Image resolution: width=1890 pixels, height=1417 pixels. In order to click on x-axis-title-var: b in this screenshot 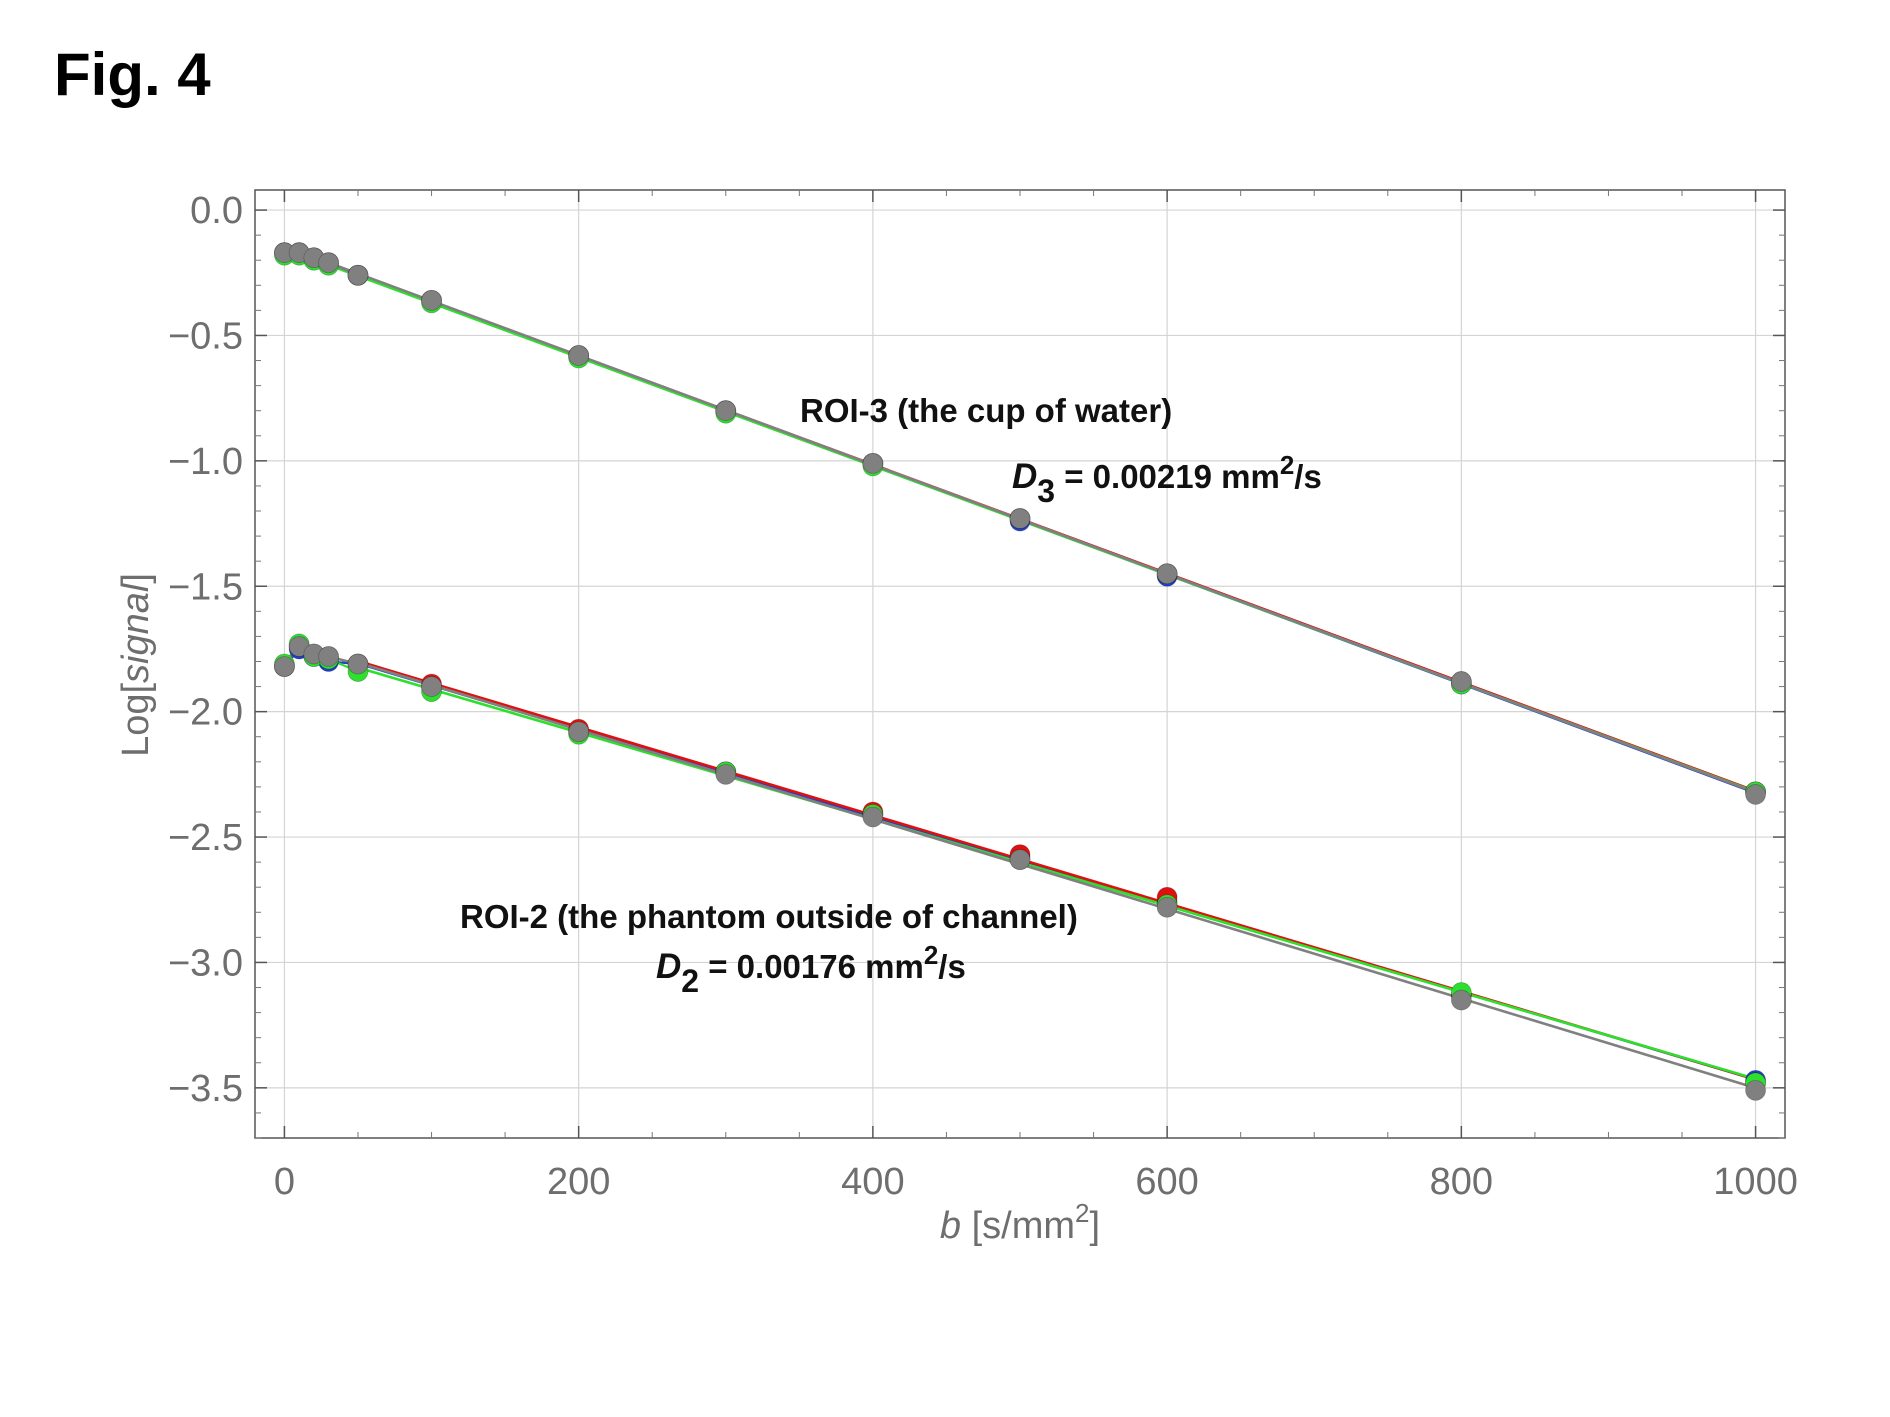, I will do `click(950, 1226)`.